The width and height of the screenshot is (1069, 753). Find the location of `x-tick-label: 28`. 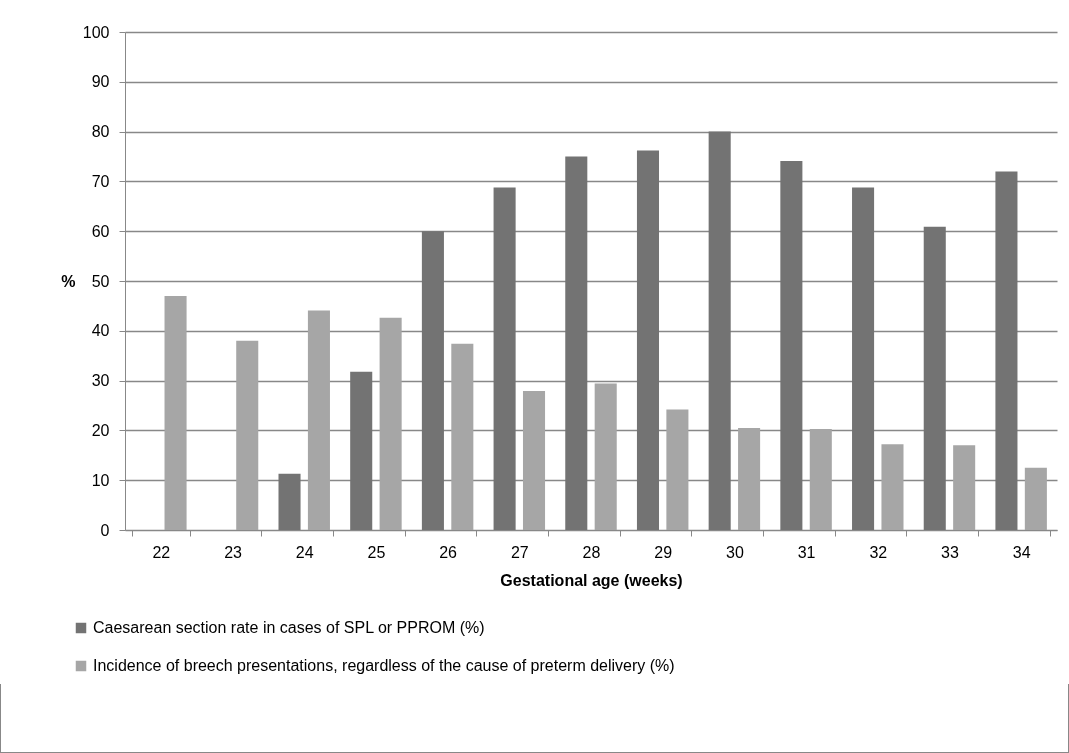

x-tick-label: 28 is located at coordinates (591, 552).